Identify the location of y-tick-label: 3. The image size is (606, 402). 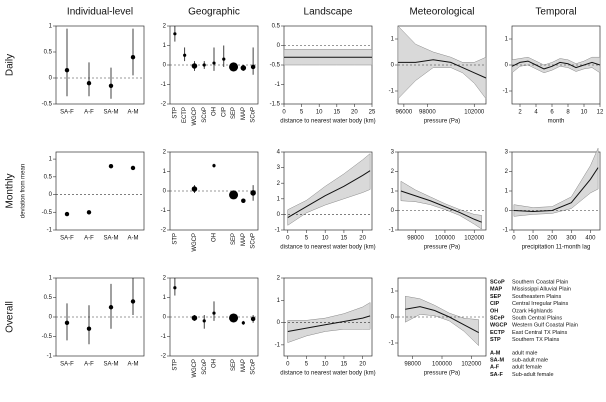
(393, 153).